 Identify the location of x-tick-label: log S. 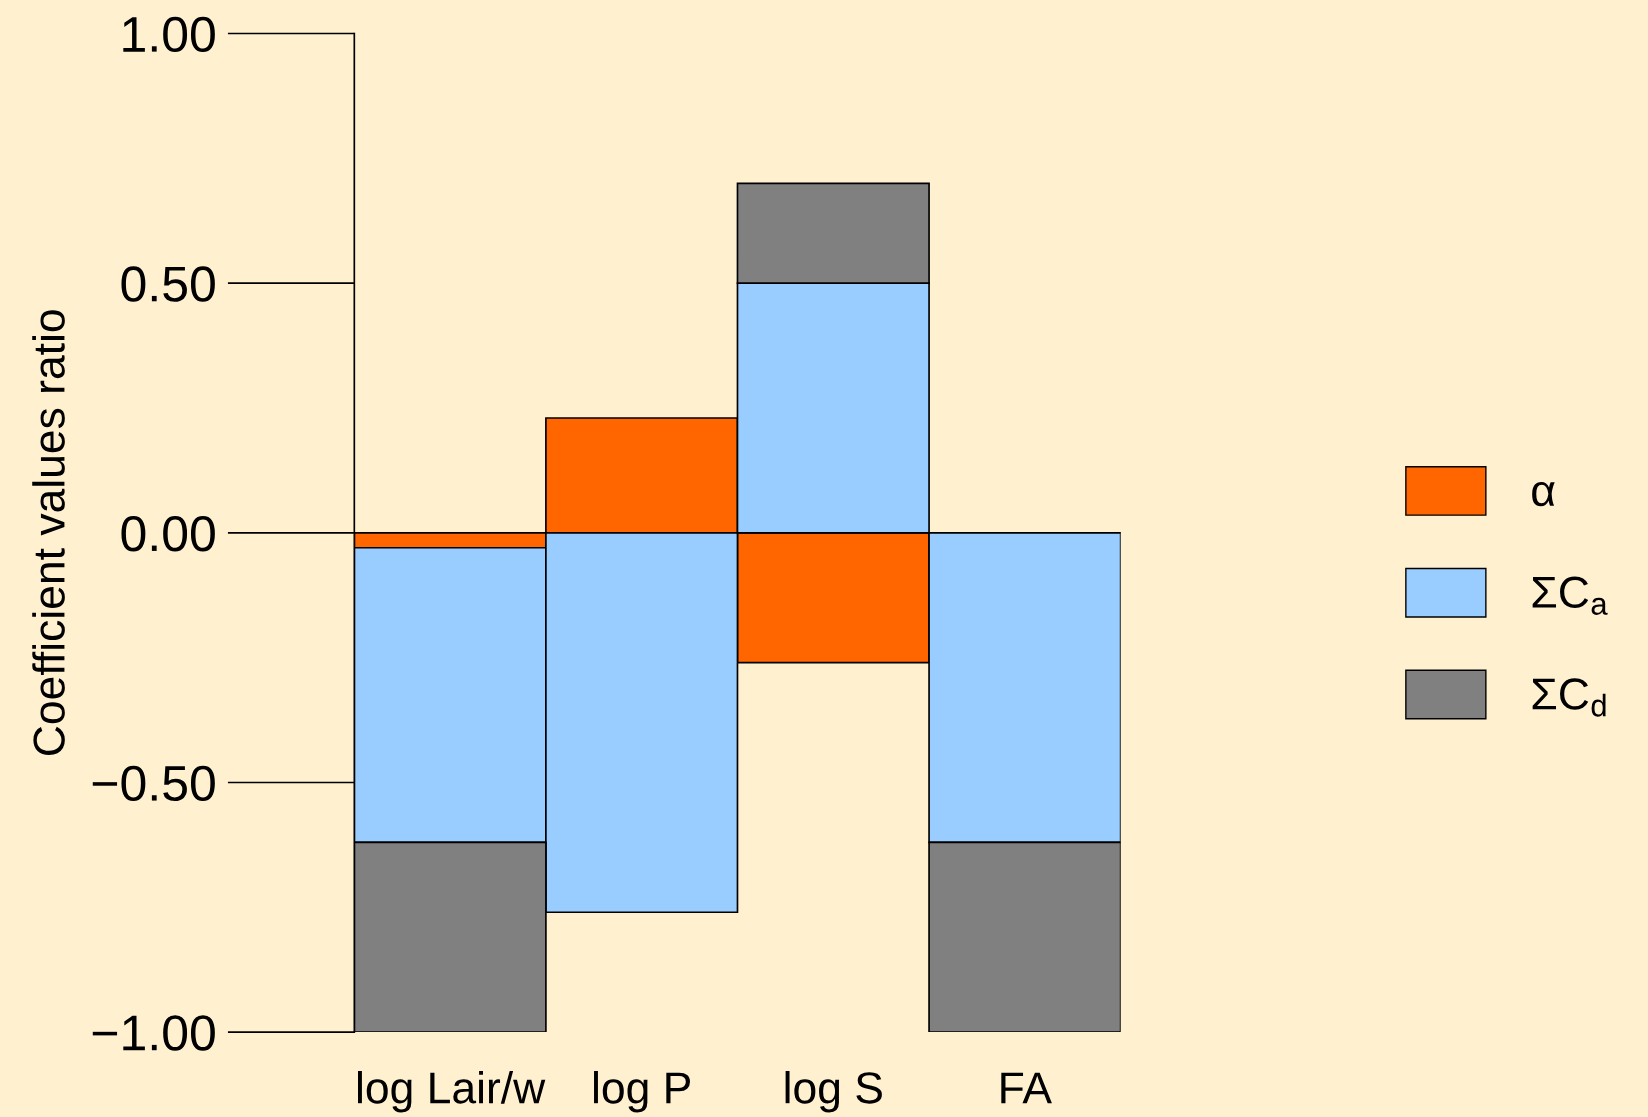
(833, 1092).